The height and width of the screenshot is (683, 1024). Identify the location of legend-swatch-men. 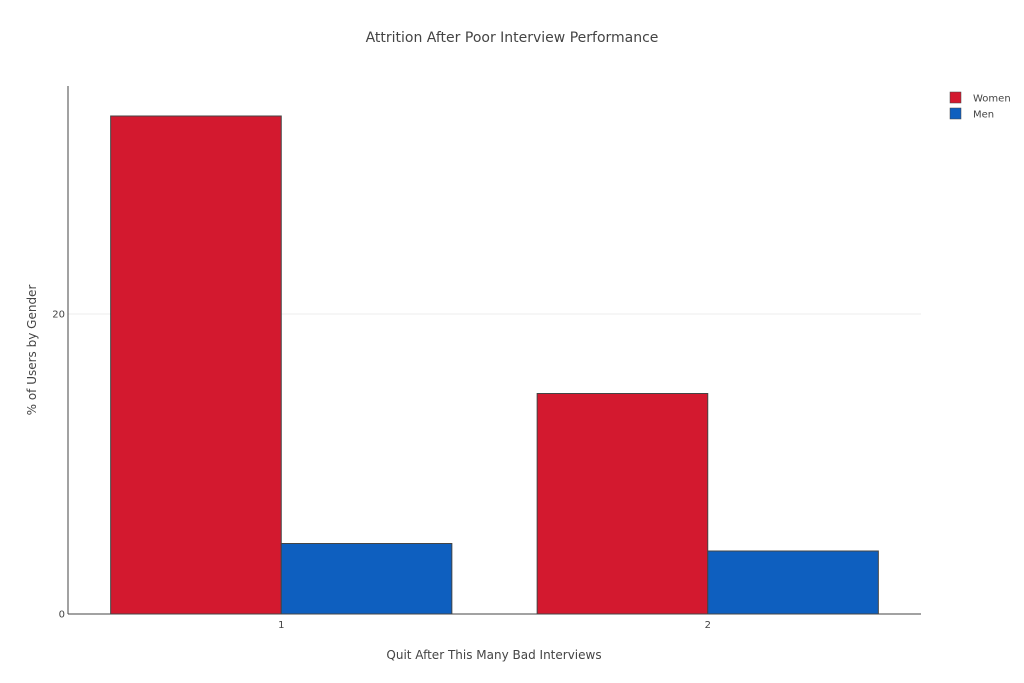
(955, 113).